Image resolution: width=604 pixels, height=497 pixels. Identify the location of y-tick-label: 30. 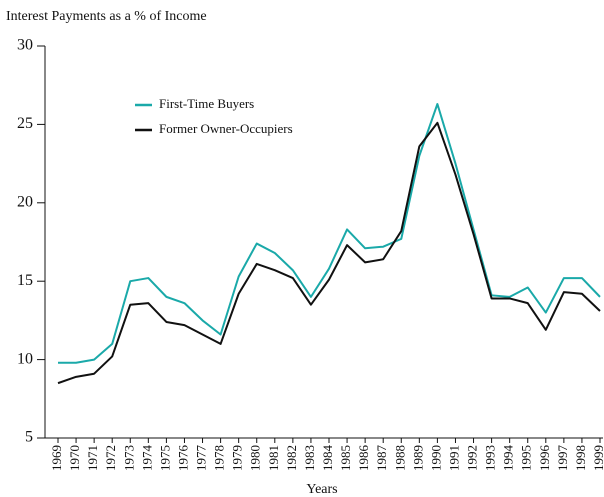
(25, 45).